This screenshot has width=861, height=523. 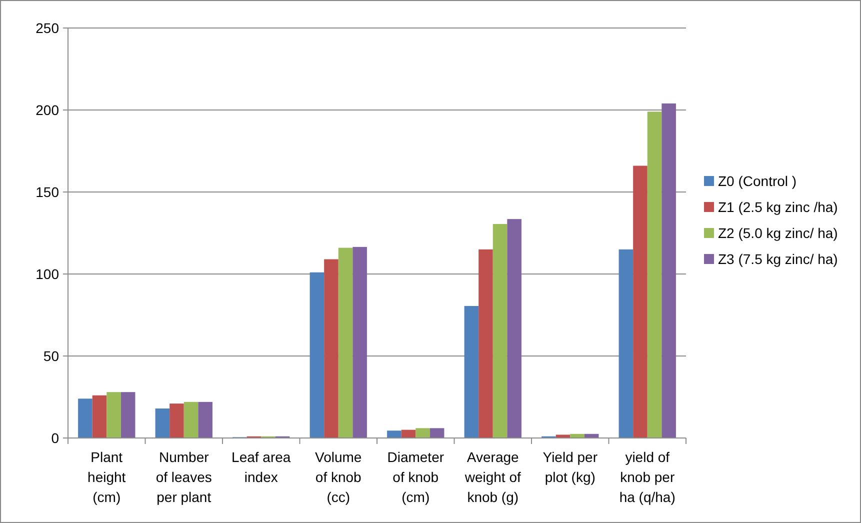 What do you see at coordinates (48, 110) in the screenshot?
I see `y-tick-label: 200` at bounding box center [48, 110].